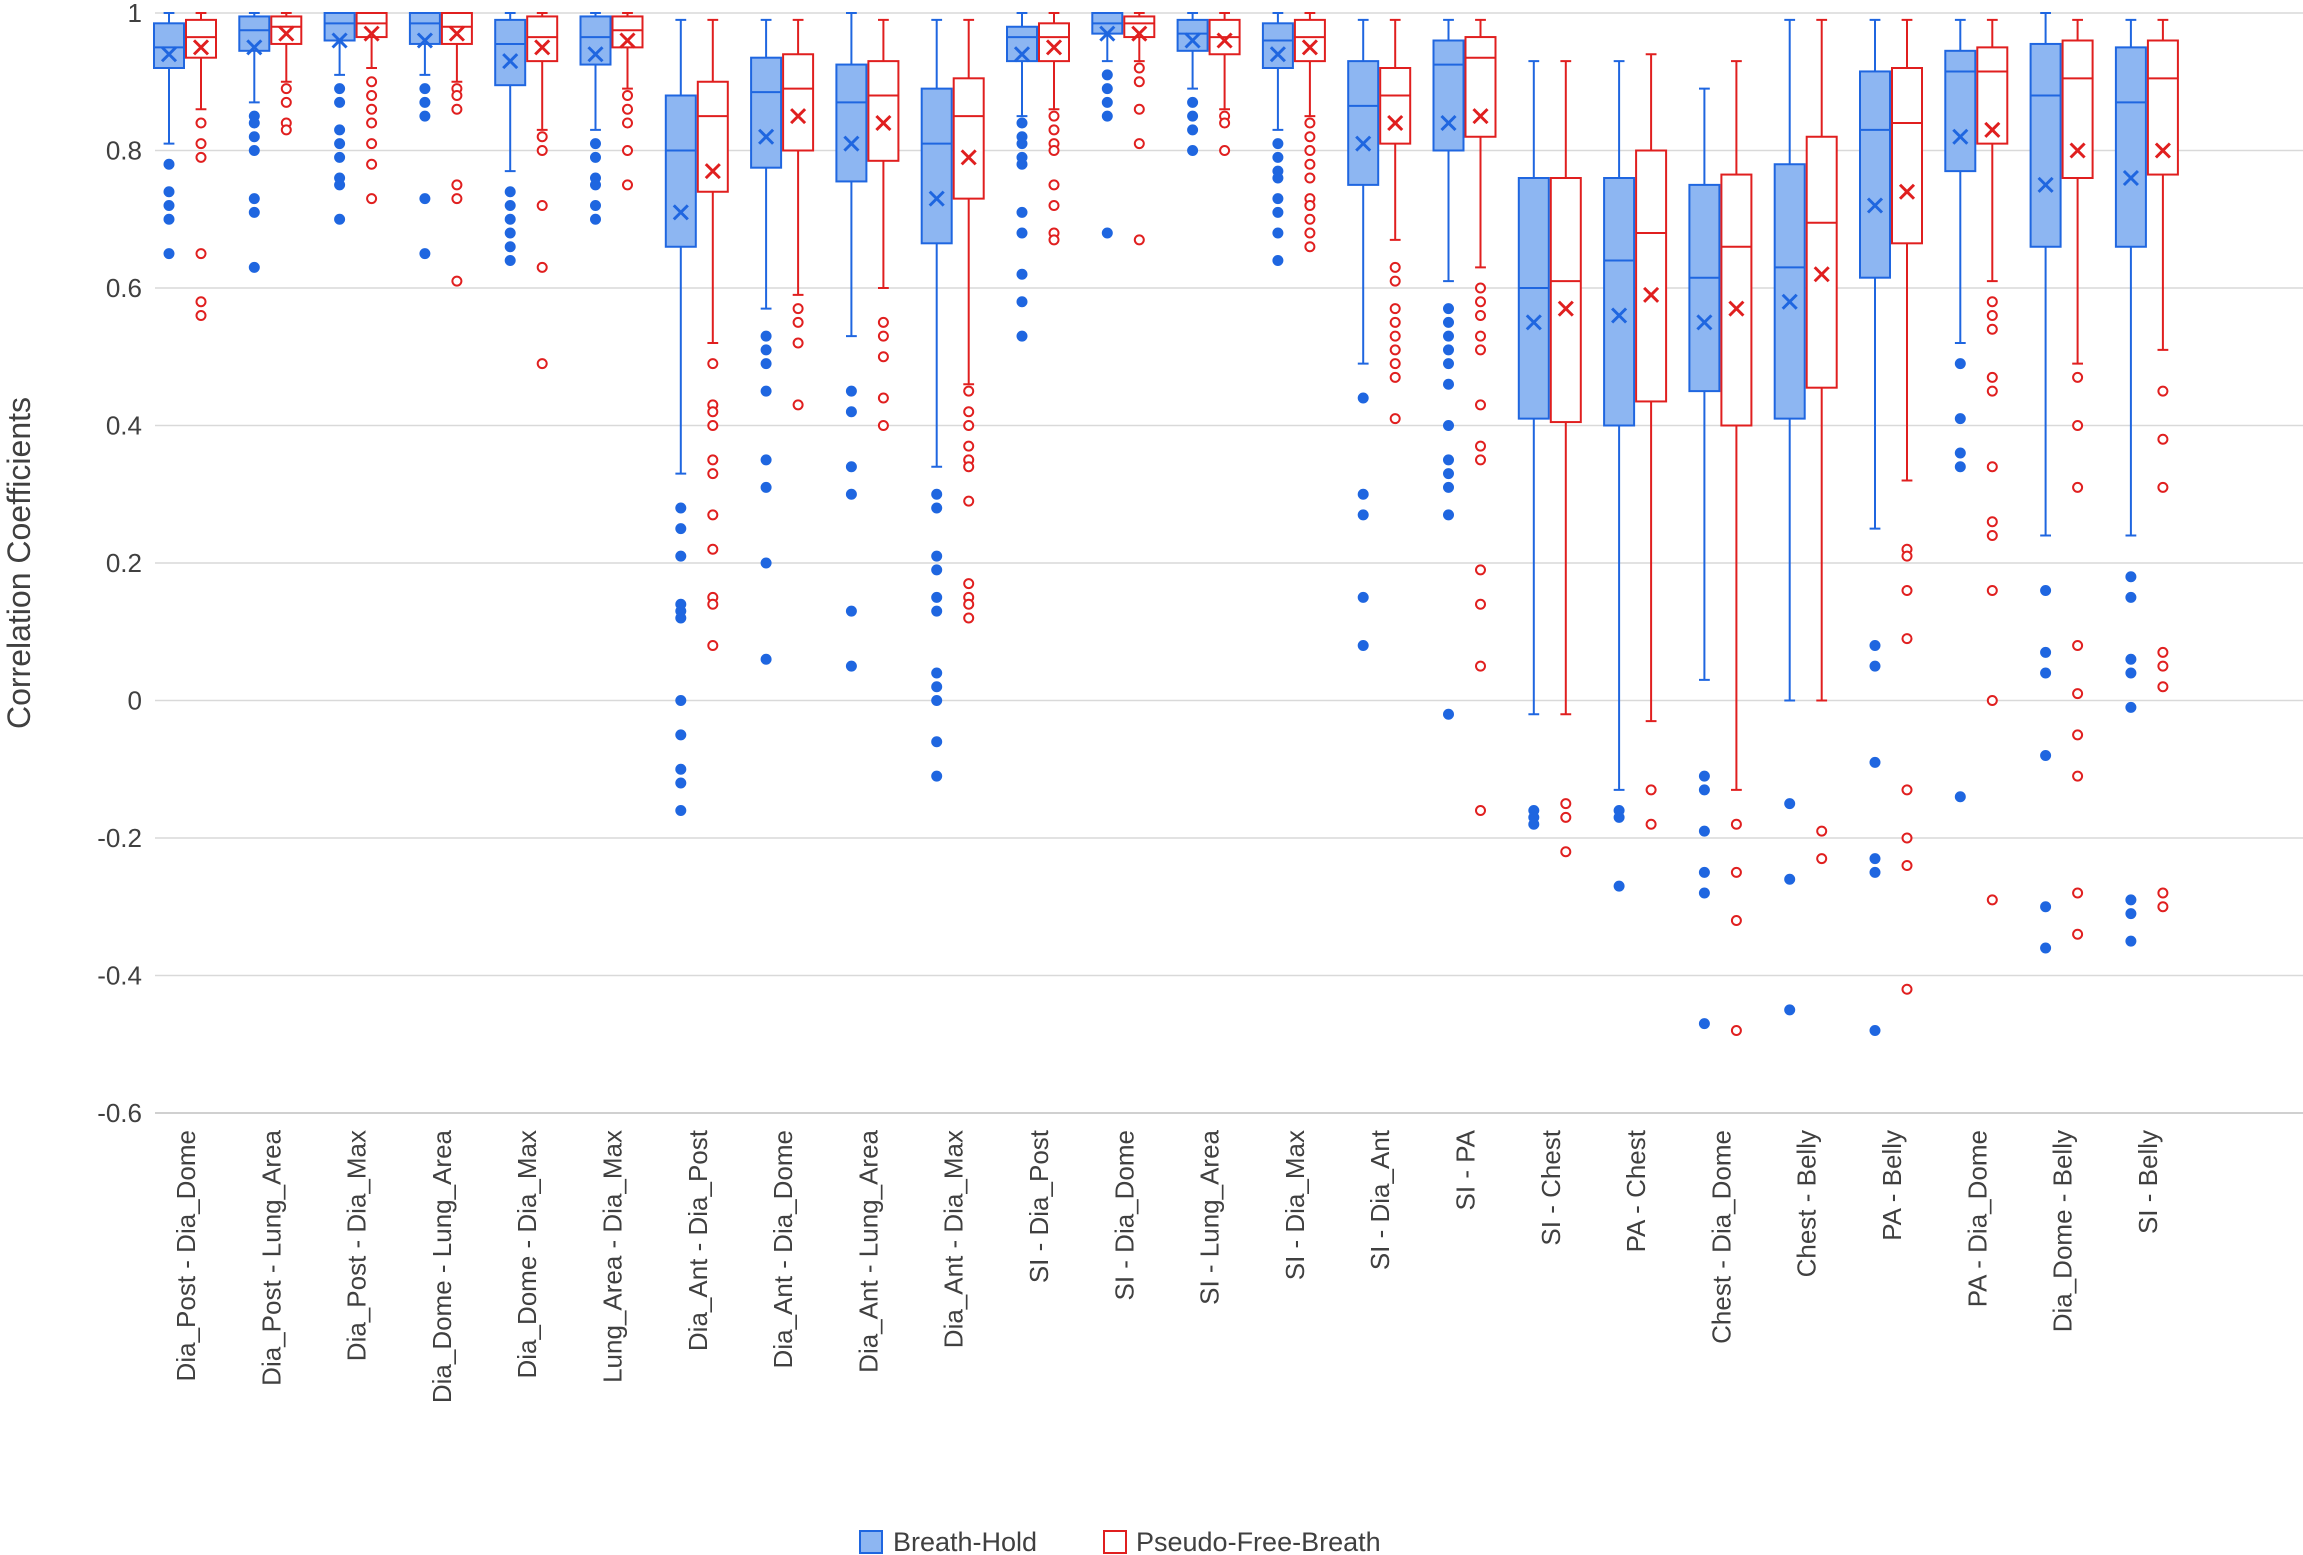 The image size is (2303, 1555). What do you see at coordinates (1039, 1206) in the screenshot?
I see `x-tick-label: SI - Dia_Post` at bounding box center [1039, 1206].